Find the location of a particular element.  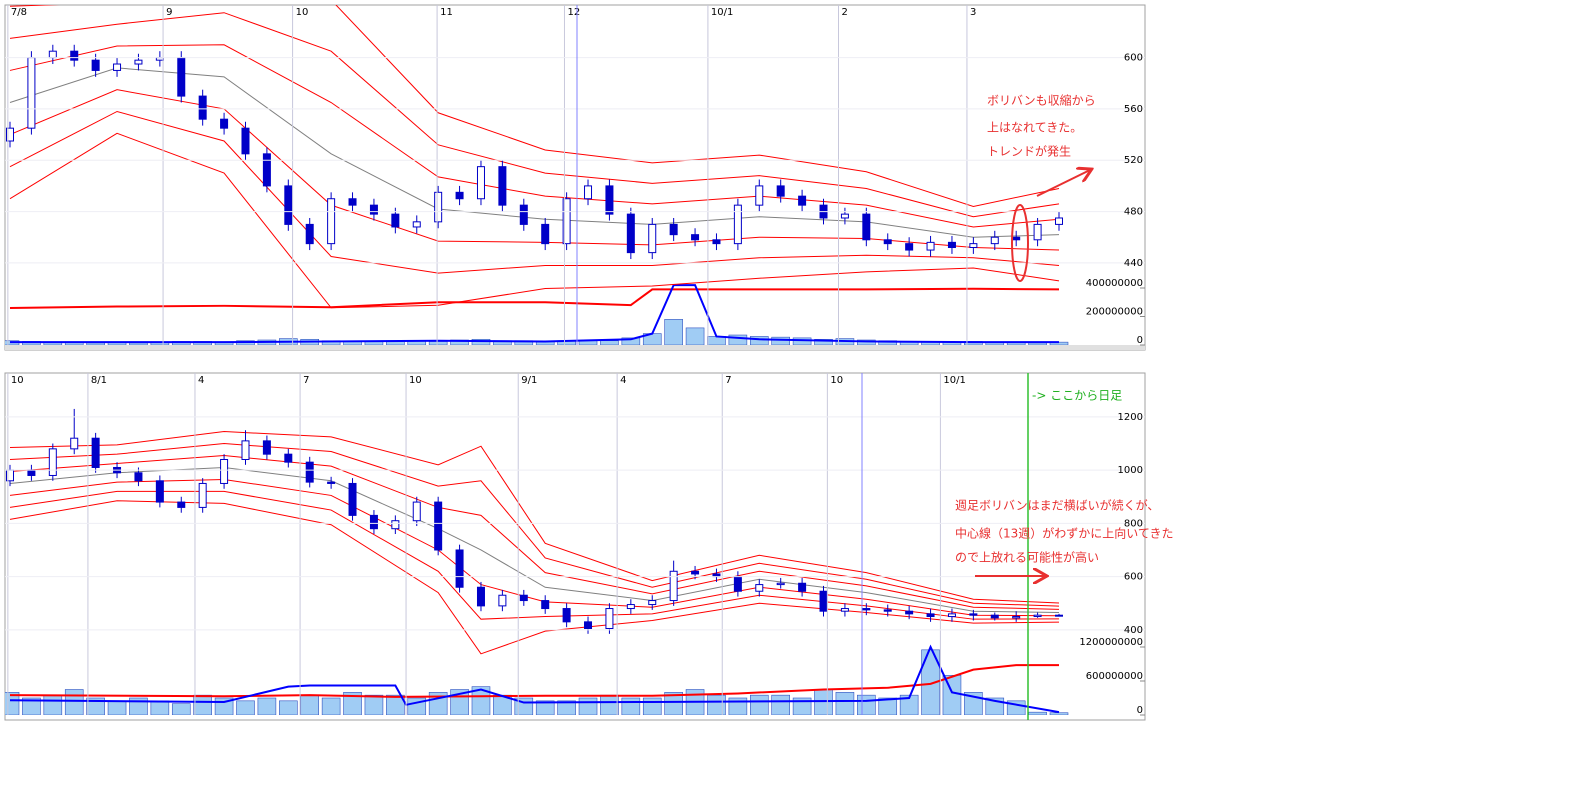

y-tick-label: 400 is located at coordinates (1133, 630).